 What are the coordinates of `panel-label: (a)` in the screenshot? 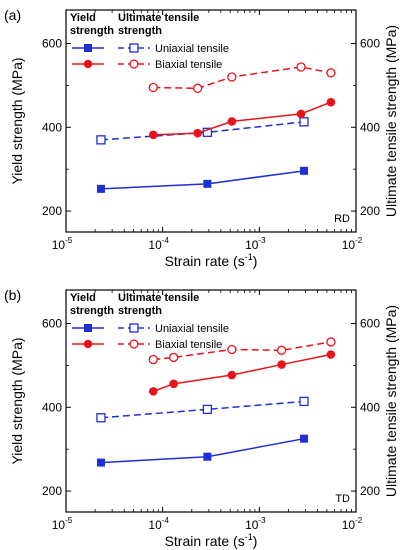 It's located at (12, 15).